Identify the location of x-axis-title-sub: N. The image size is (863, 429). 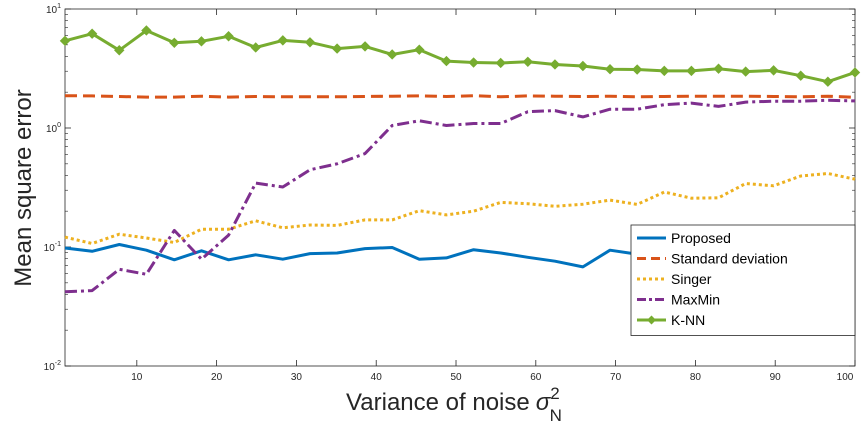
(556, 415).